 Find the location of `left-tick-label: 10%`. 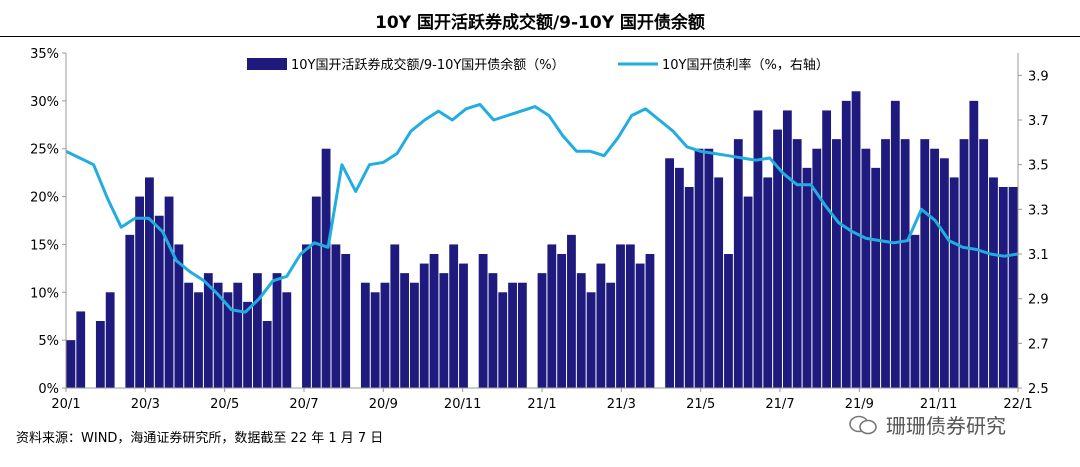

left-tick-label: 10% is located at coordinates (44, 293).